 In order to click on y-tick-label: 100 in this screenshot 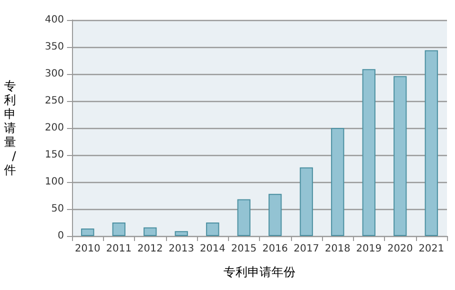, I will do `click(54, 182)`.